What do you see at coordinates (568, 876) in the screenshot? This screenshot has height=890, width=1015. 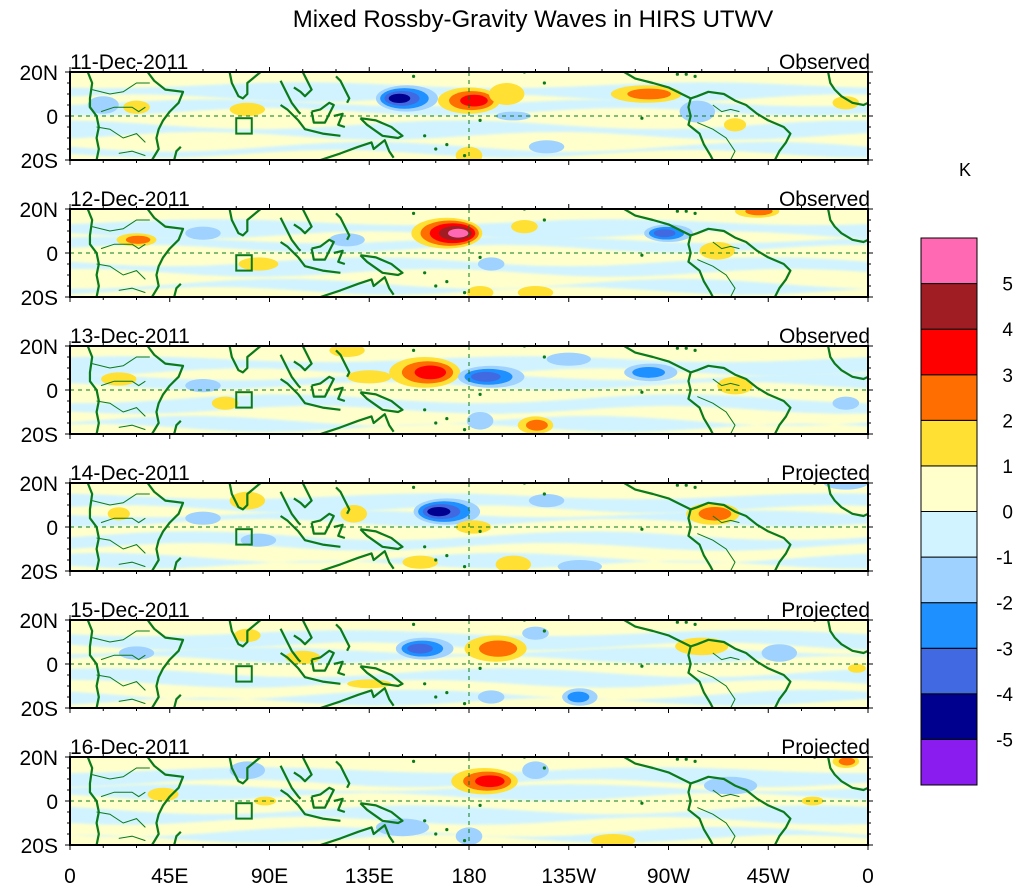 I see `x-tick-label: 135W` at bounding box center [568, 876].